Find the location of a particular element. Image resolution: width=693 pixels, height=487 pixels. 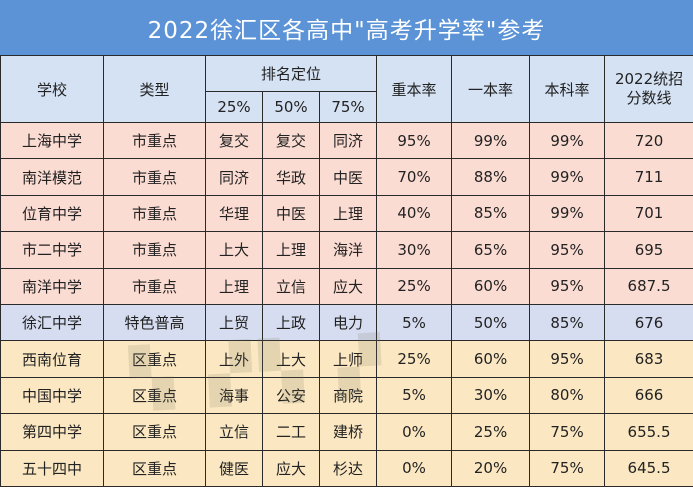

cell-p25: 上贸 is located at coordinates (234, 322).